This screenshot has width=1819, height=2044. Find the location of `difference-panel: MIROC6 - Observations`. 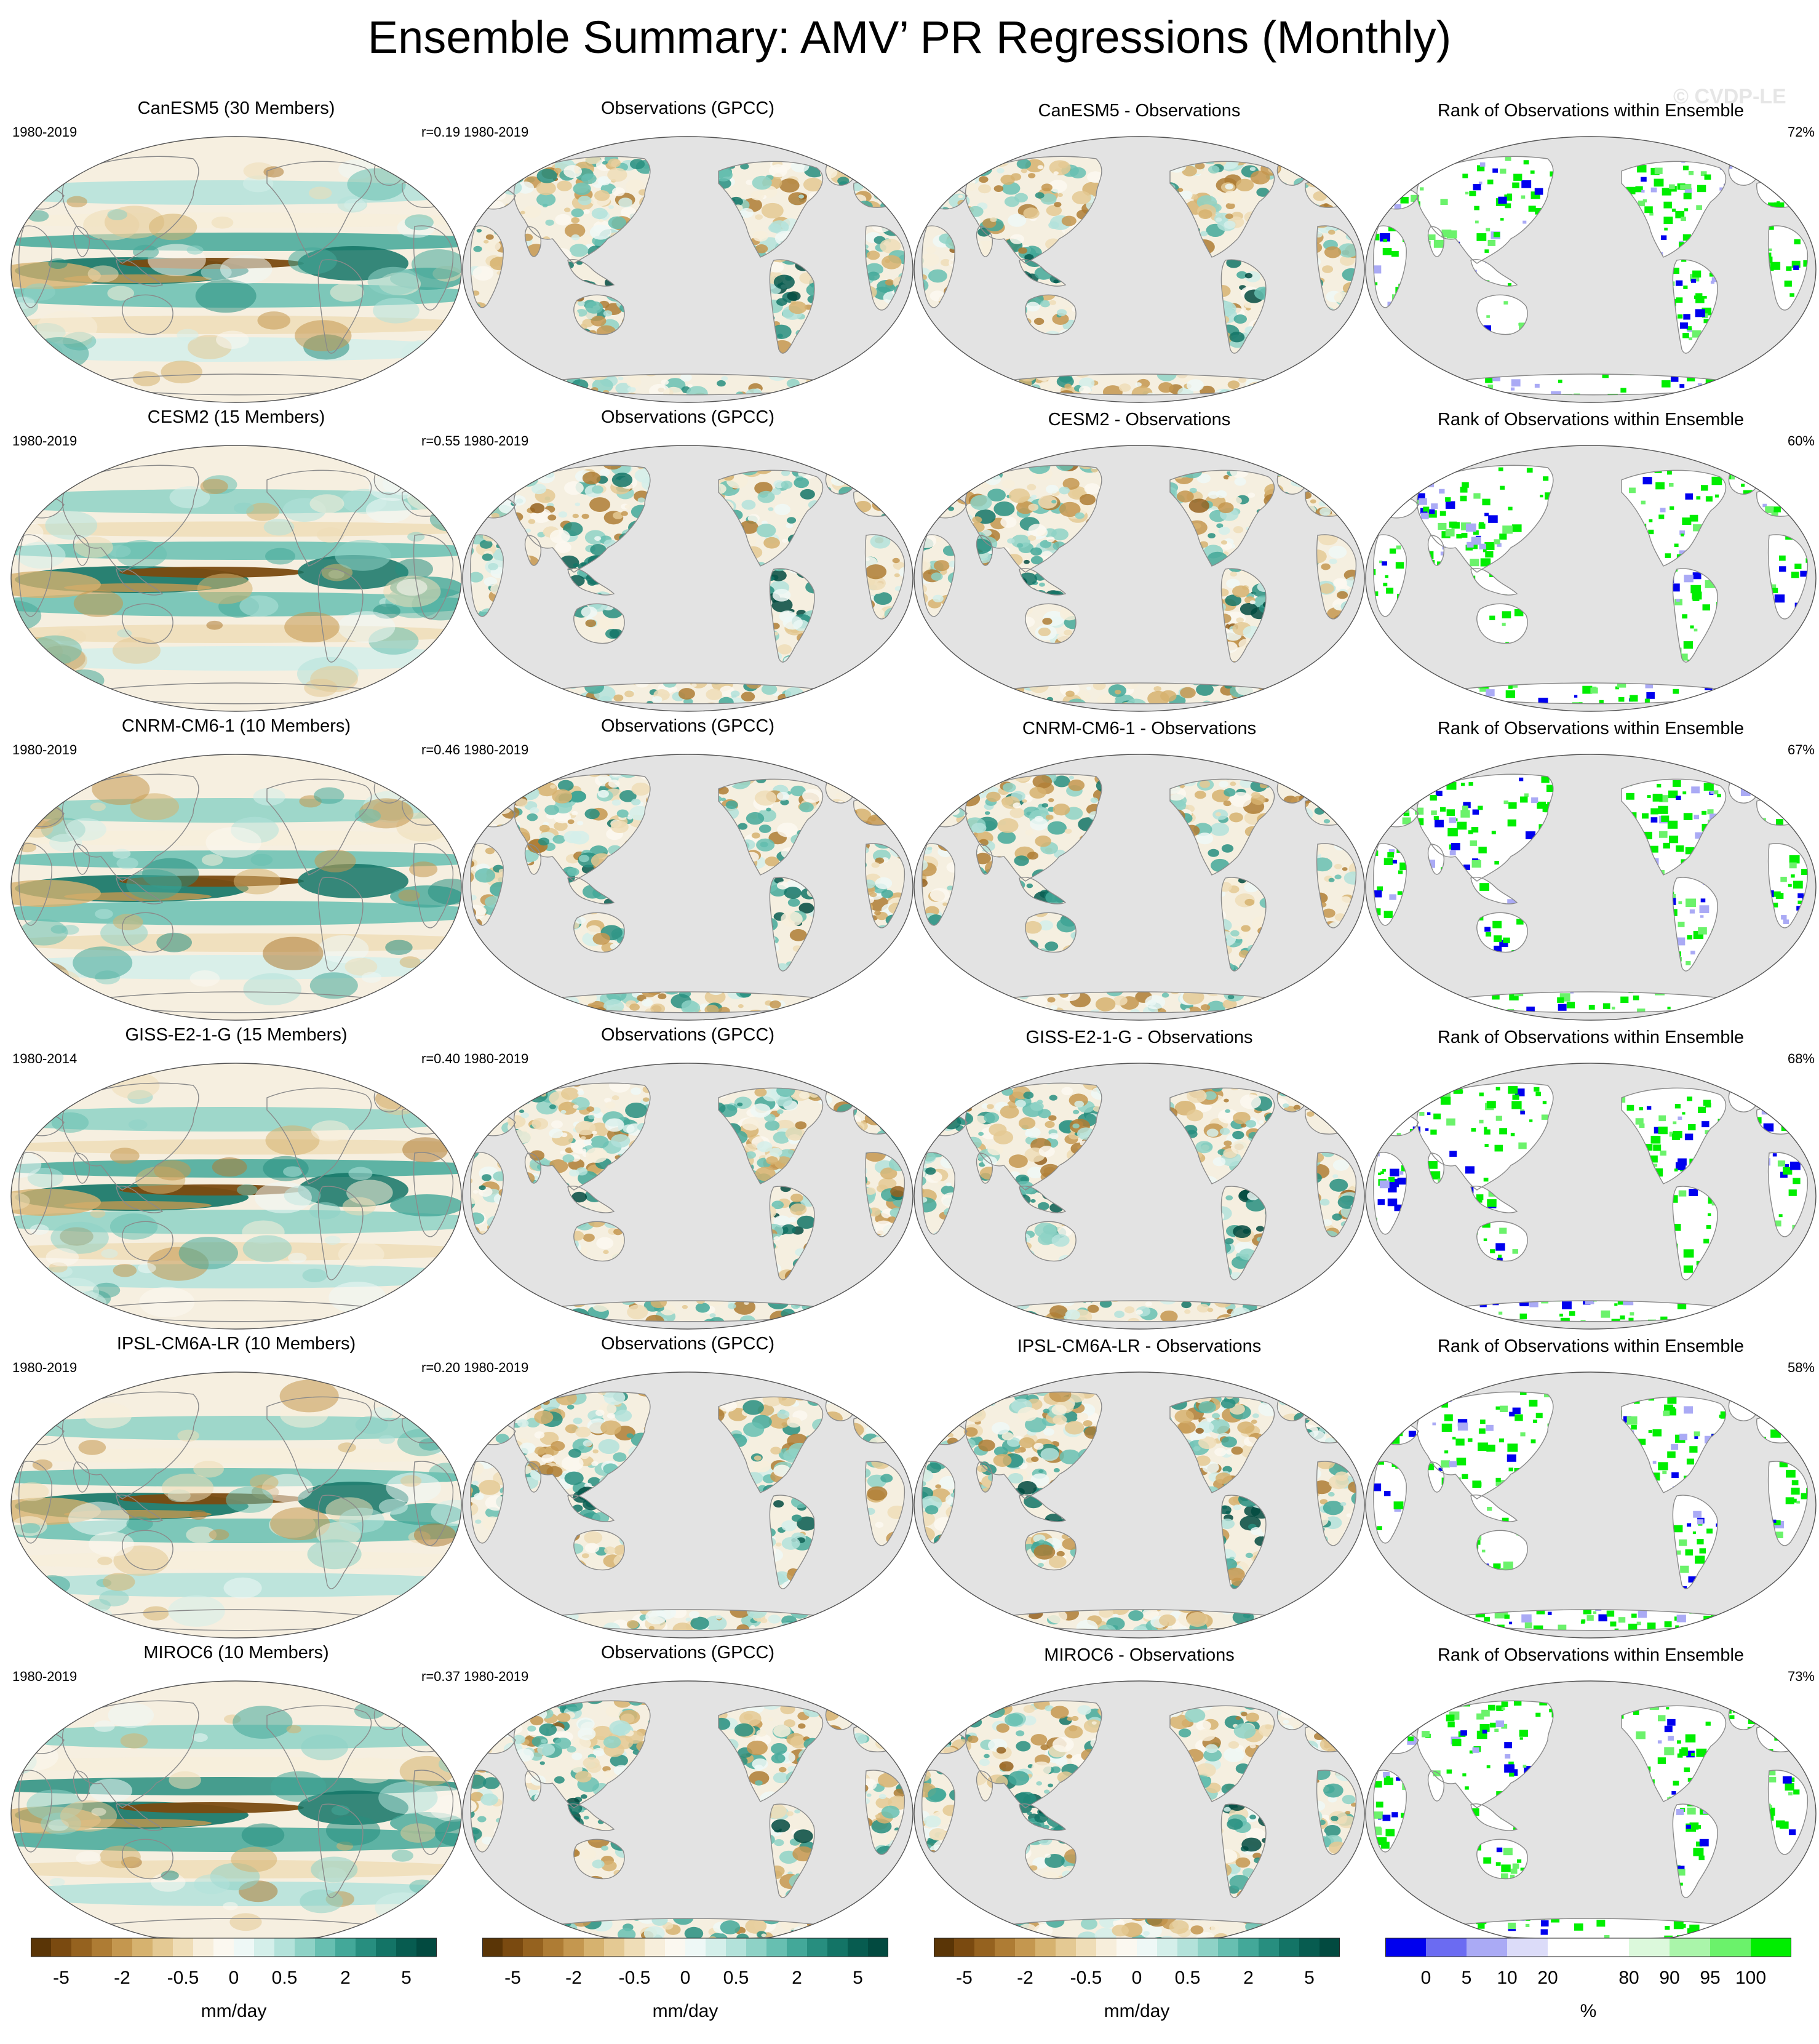

difference-panel: MIROC6 - Observations is located at coordinates (1139, 1796).